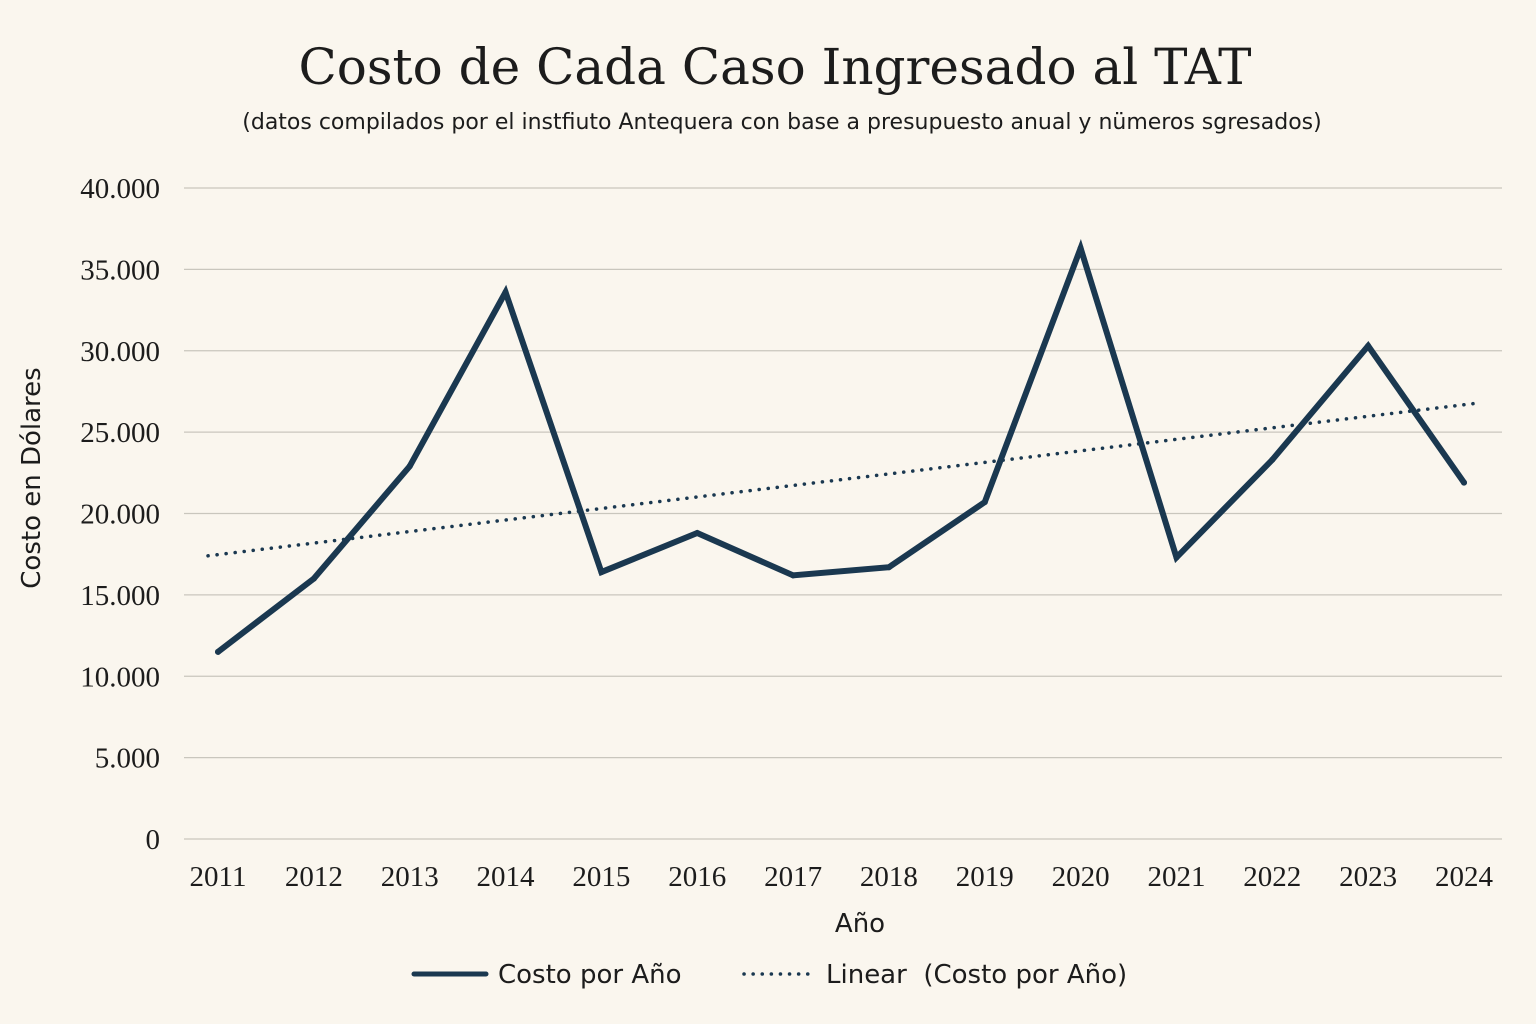 This screenshot has width=1536, height=1024. Describe the element at coordinates (984, 502) in the screenshot. I see `data-point-2019` at that location.